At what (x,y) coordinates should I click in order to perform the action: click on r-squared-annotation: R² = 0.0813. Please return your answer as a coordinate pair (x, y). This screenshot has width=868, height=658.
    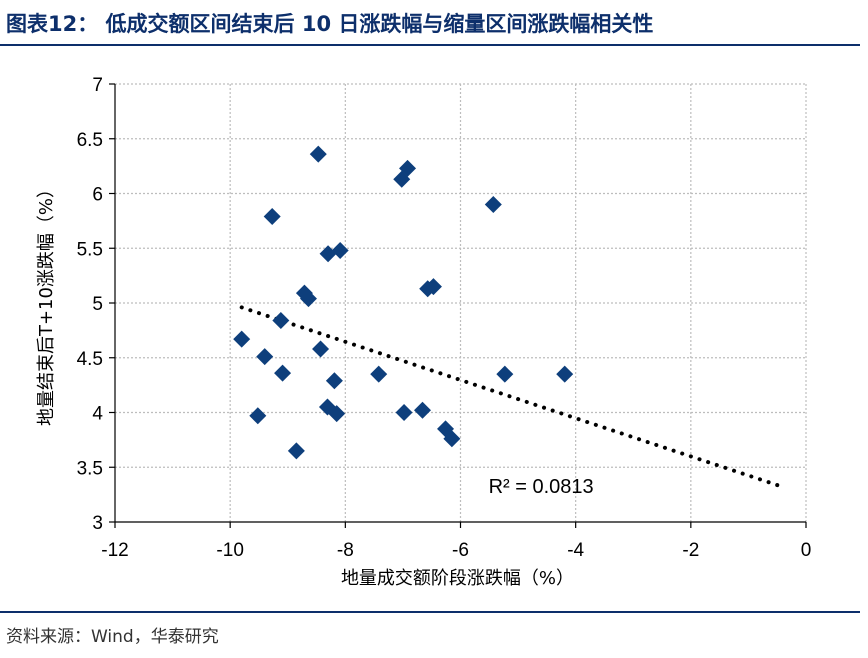
    Looking at the image, I should click on (541, 487).